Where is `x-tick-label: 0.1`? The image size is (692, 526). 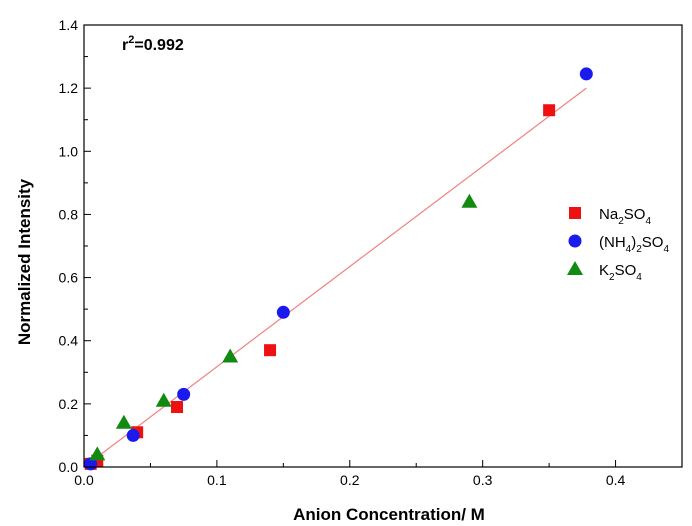 x-tick-label: 0.1 is located at coordinates (217, 480).